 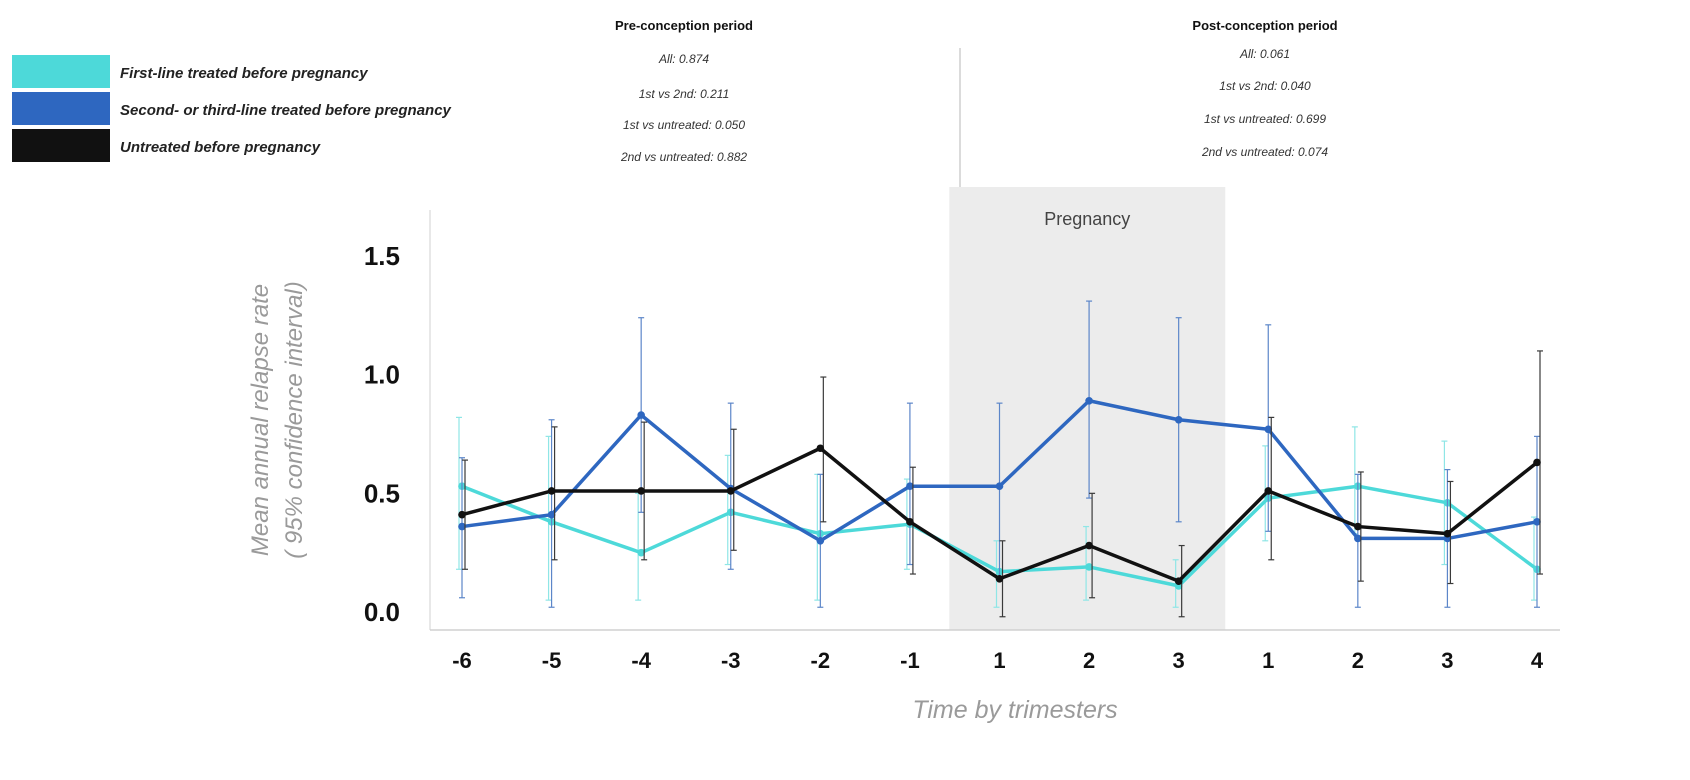 I want to click on legend-swatch-second-third-line, so click(x=61, y=108).